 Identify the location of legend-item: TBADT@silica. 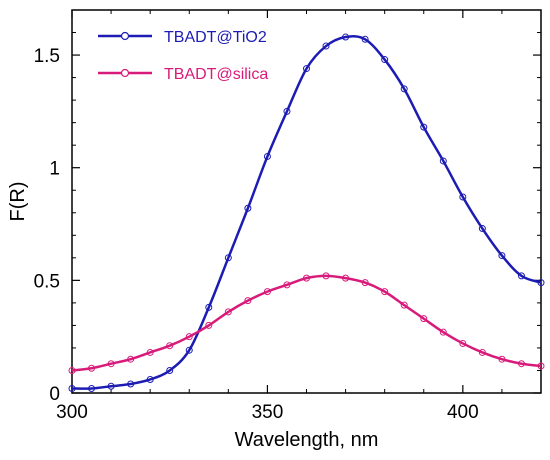
(183, 74).